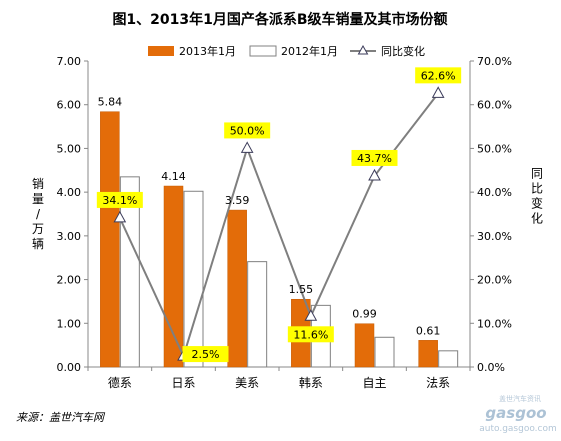  I want to click on vertical-label-char: 变, so click(537, 203).